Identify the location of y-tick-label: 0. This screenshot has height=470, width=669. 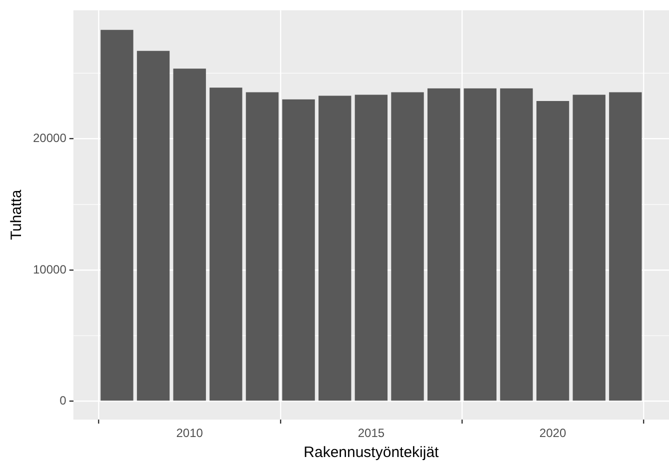
(63, 401).